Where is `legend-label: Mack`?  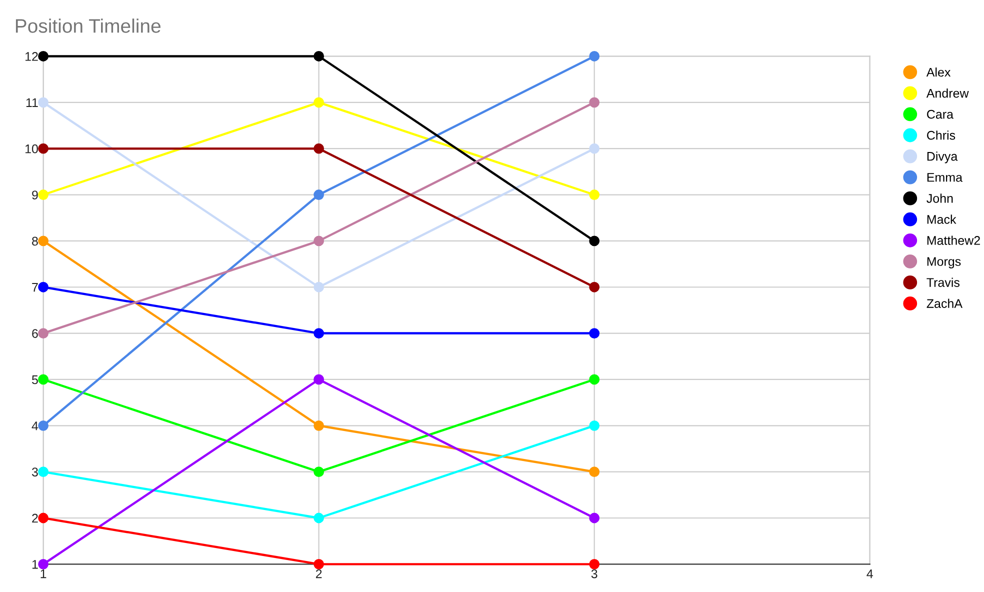 legend-label: Mack is located at coordinates (941, 219).